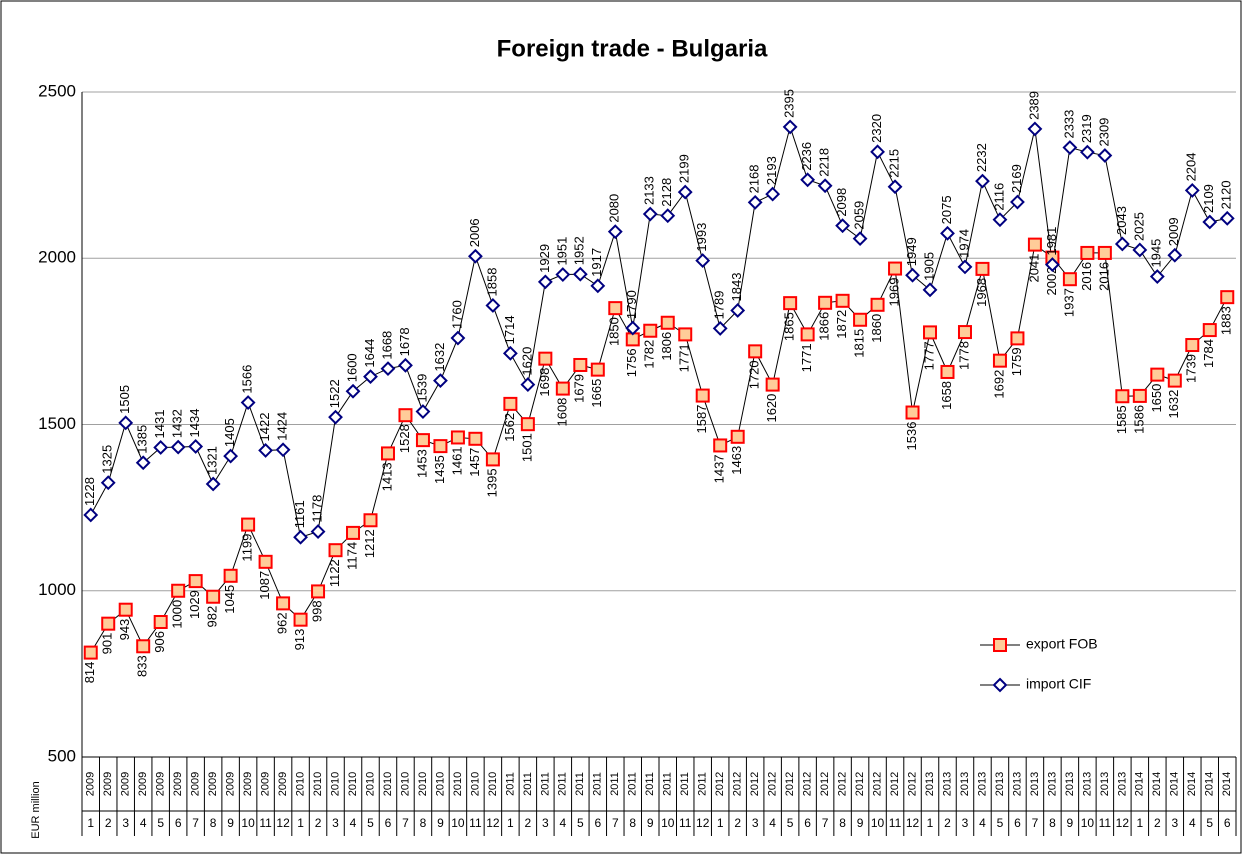  What do you see at coordinates (1173, 404) in the screenshot?
I see `data-label: 1632` at bounding box center [1173, 404].